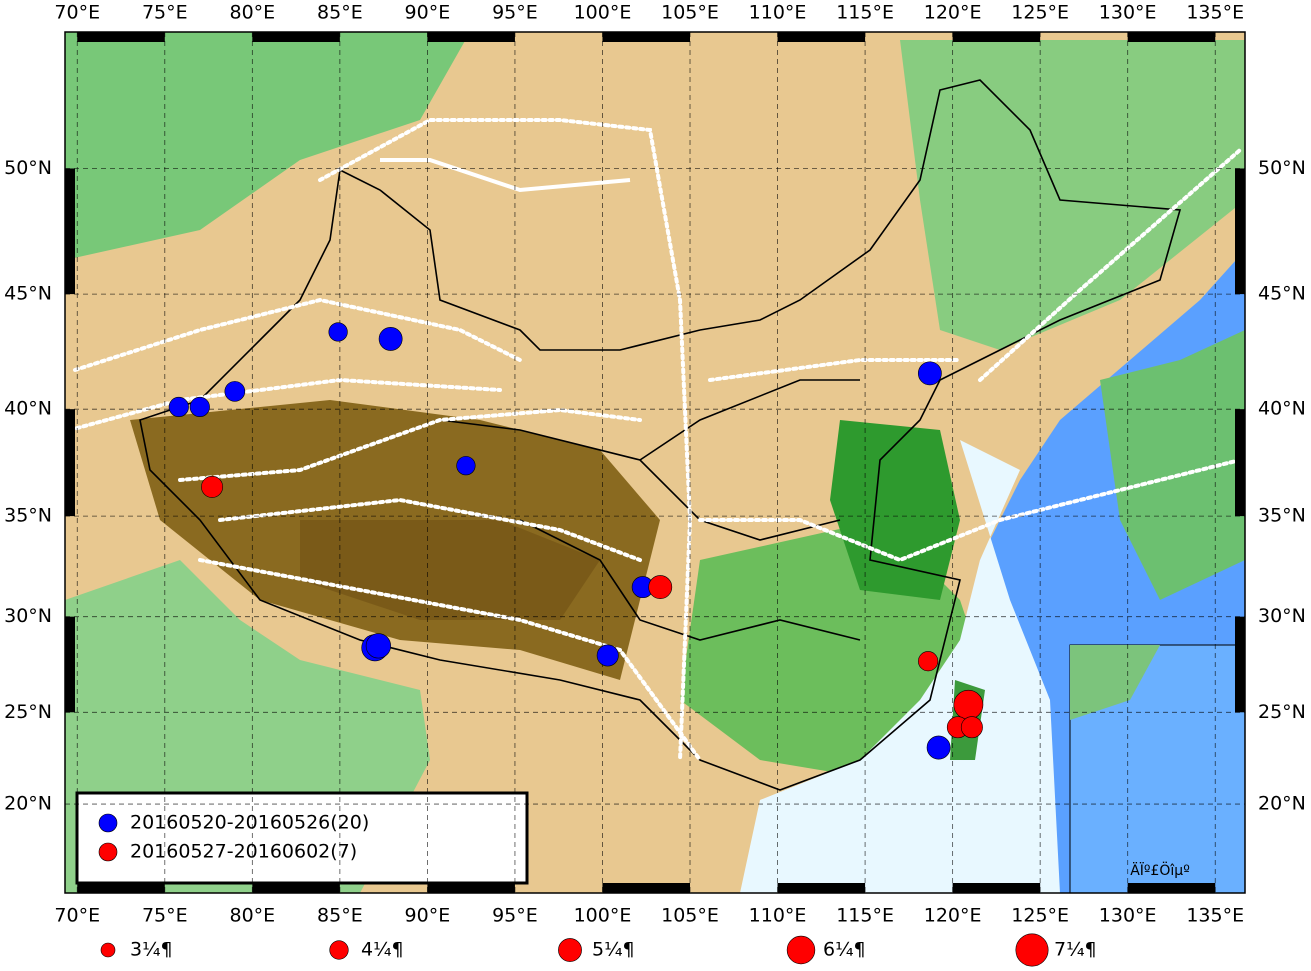 Image resolution: width=1311 pixels, height=971 pixels. I want to click on magnitude-label: 5¼¶, so click(613, 950).